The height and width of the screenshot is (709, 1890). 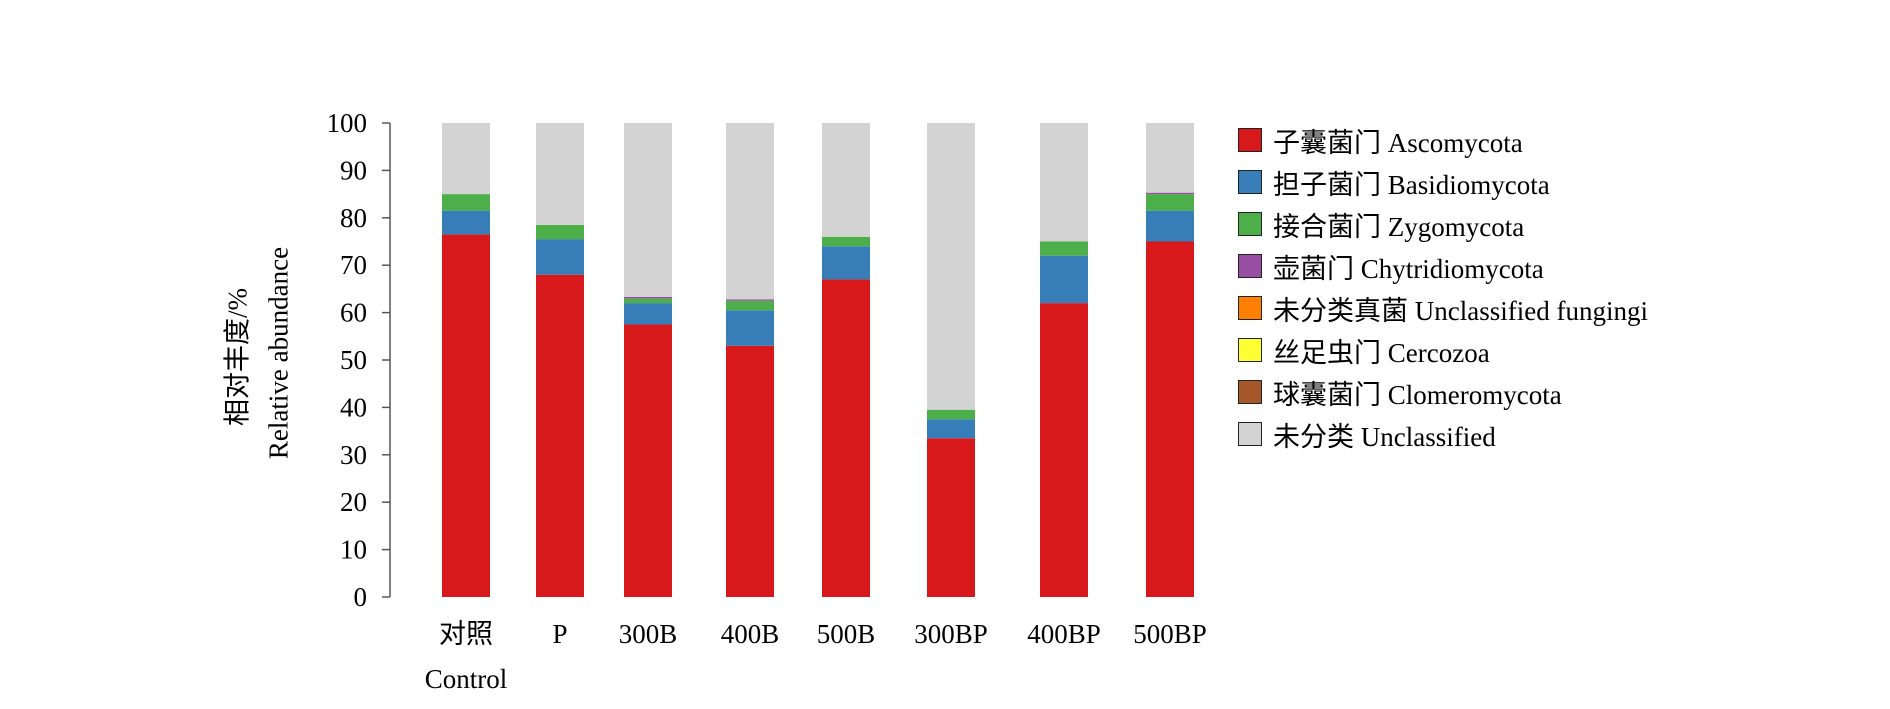 What do you see at coordinates (353, 360) in the screenshot?
I see `y-tick-label: 50` at bounding box center [353, 360].